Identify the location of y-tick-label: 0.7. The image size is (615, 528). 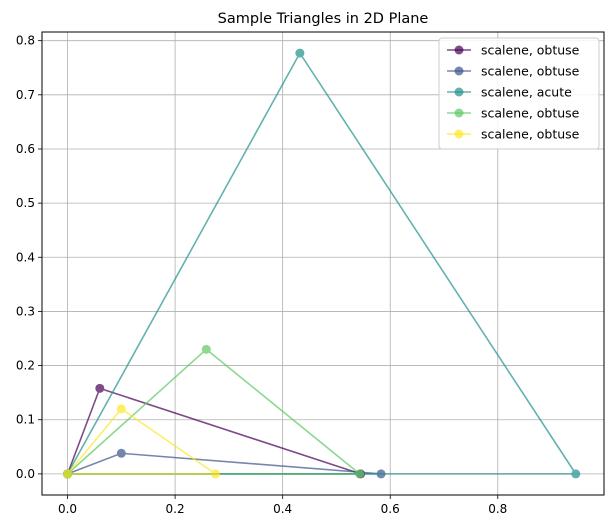
(25, 95).